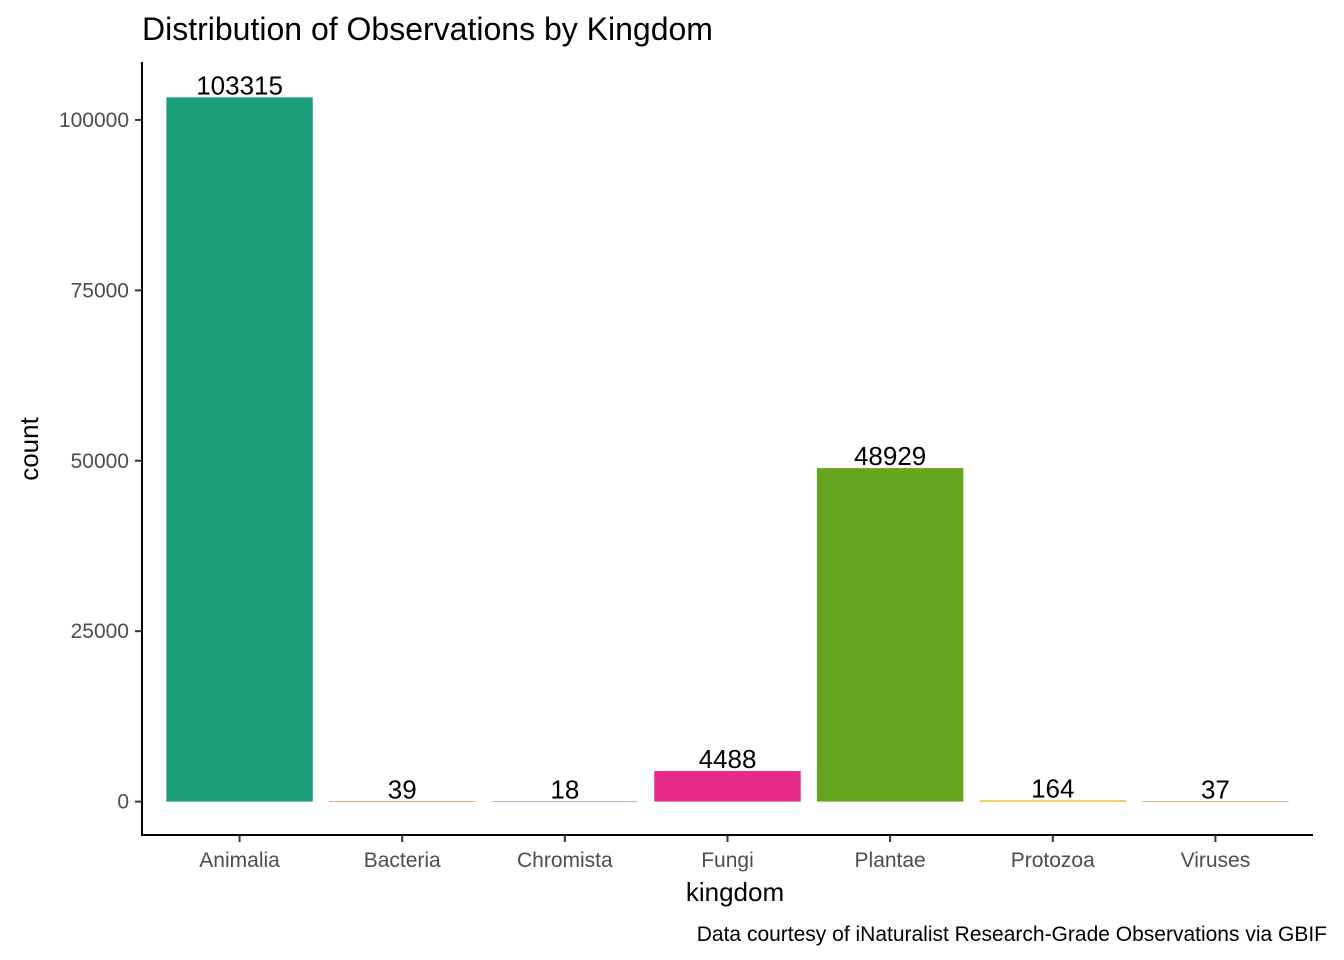  Describe the element at coordinates (565, 860) in the screenshot. I see `x-tick-label-chromista: Chromista` at that location.